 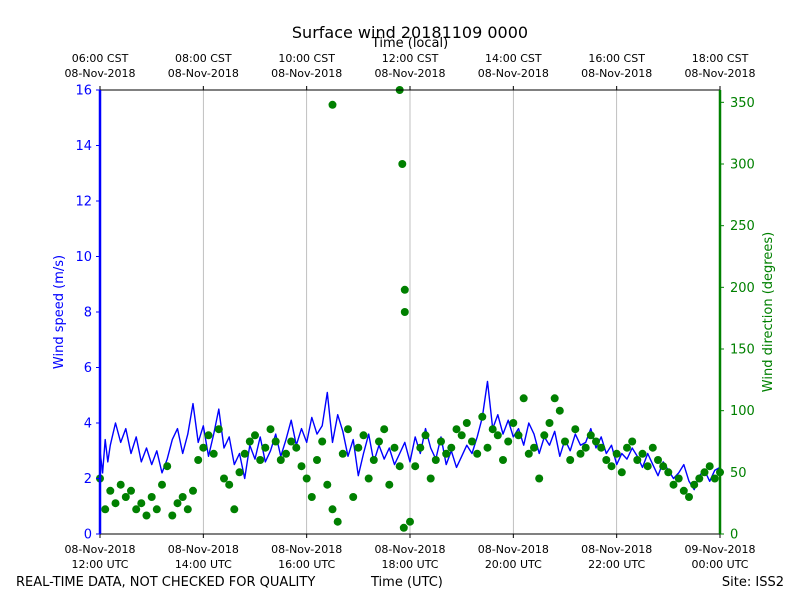 What do you see at coordinates (99, 564) in the screenshot?
I see `bottom-tick-label-time: 12:00 UTC` at bounding box center [99, 564].